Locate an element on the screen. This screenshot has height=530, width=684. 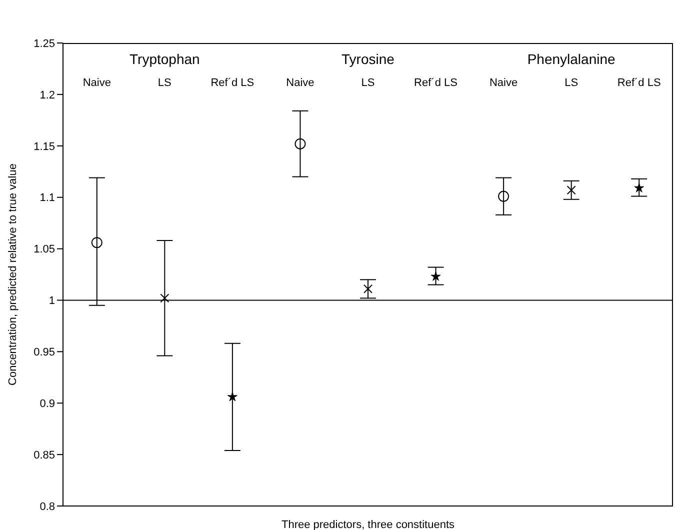
y-tick-label: 1.15 is located at coordinates (44, 146).